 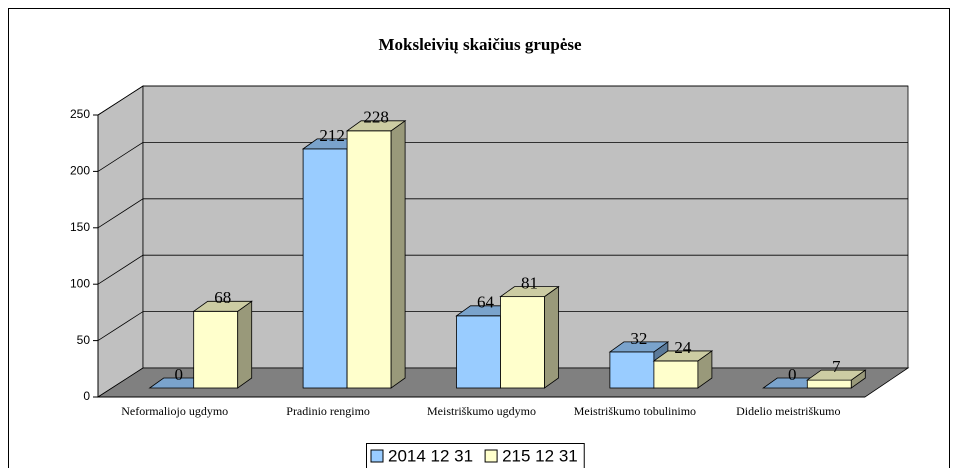 What do you see at coordinates (475, 455) in the screenshot?
I see `legend-box` at bounding box center [475, 455].